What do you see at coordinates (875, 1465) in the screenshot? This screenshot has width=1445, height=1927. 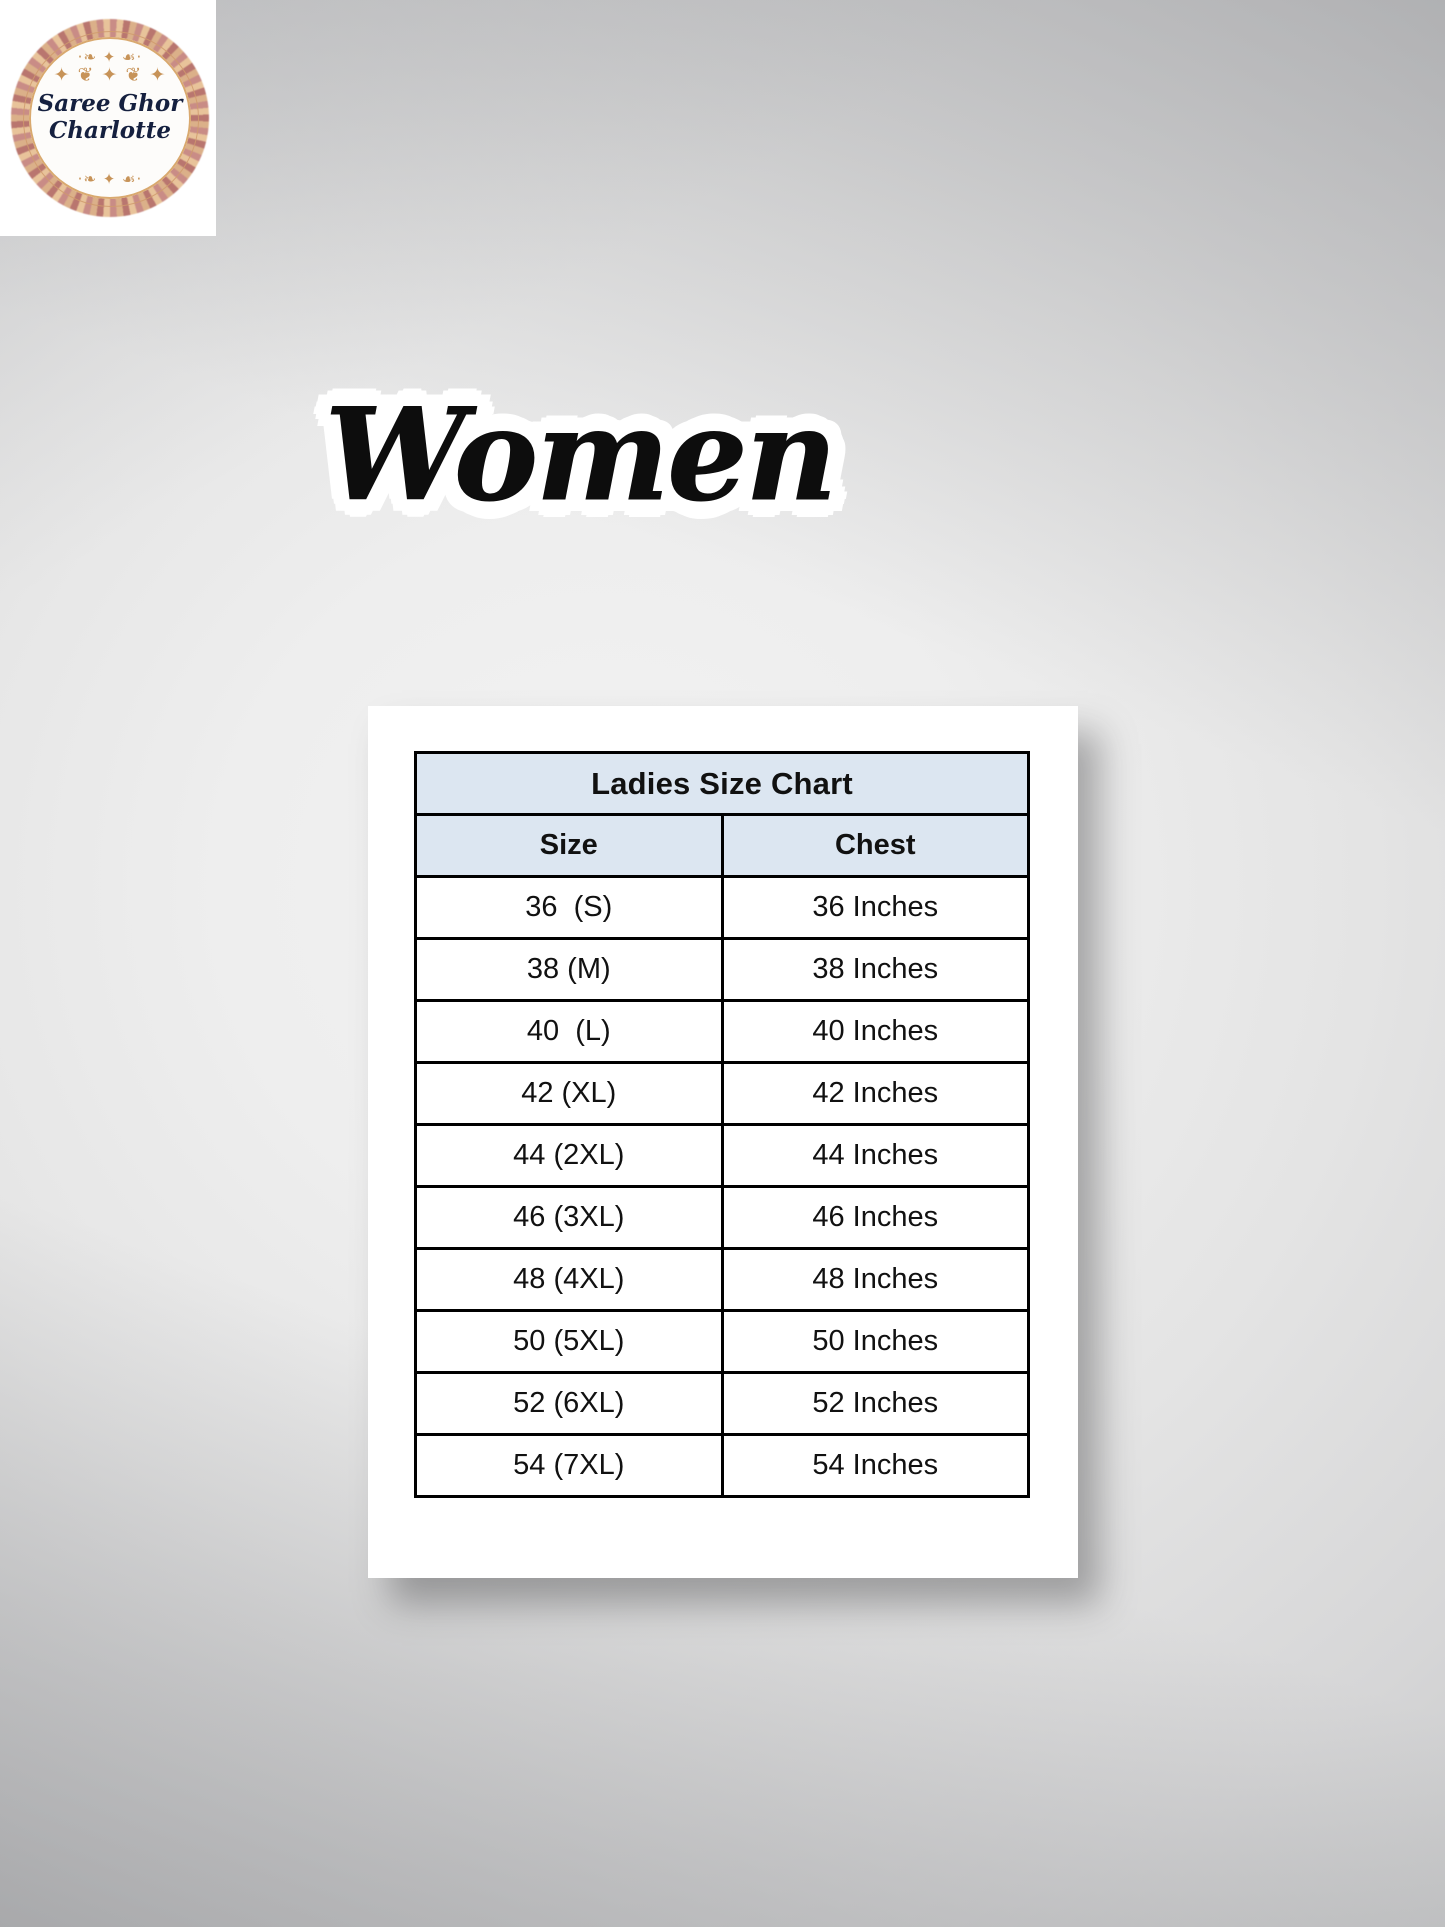 I see `cell-chest: 54 Inches` at bounding box center [875, 1465].